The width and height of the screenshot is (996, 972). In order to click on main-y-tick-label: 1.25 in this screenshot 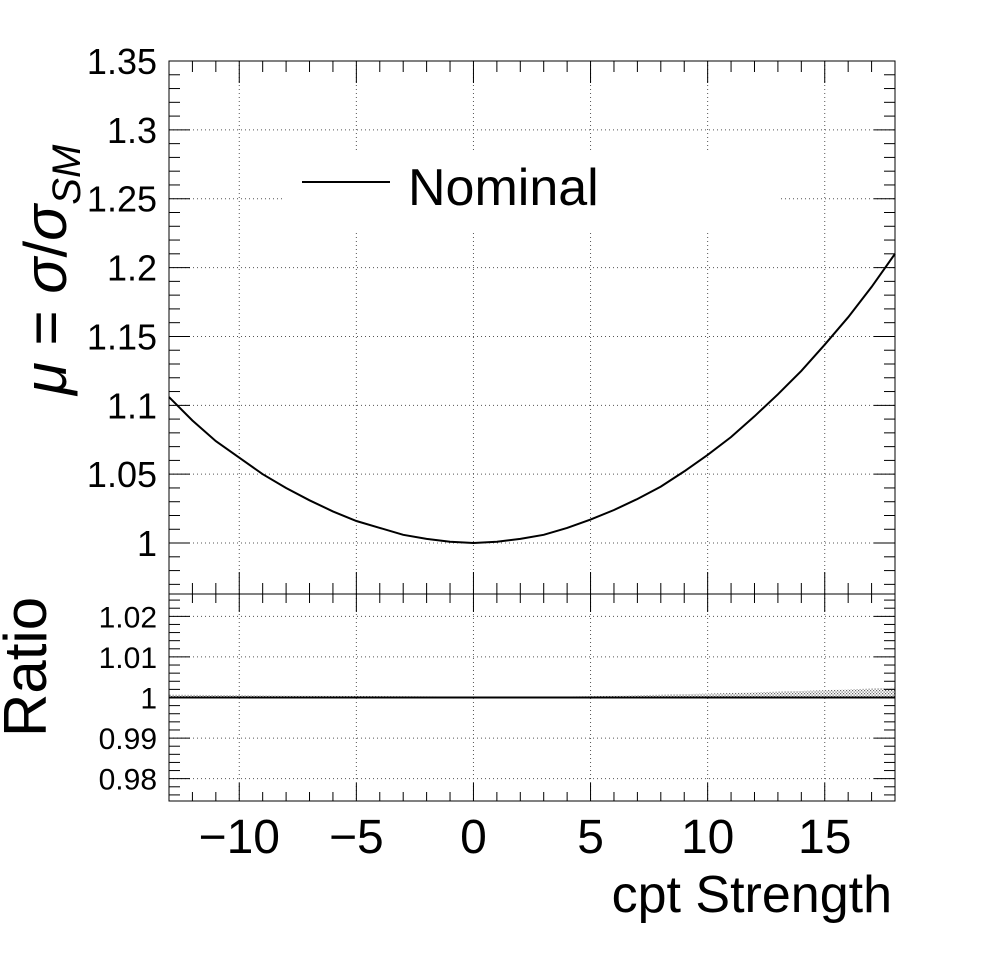, I will do `click(122, 199)`.